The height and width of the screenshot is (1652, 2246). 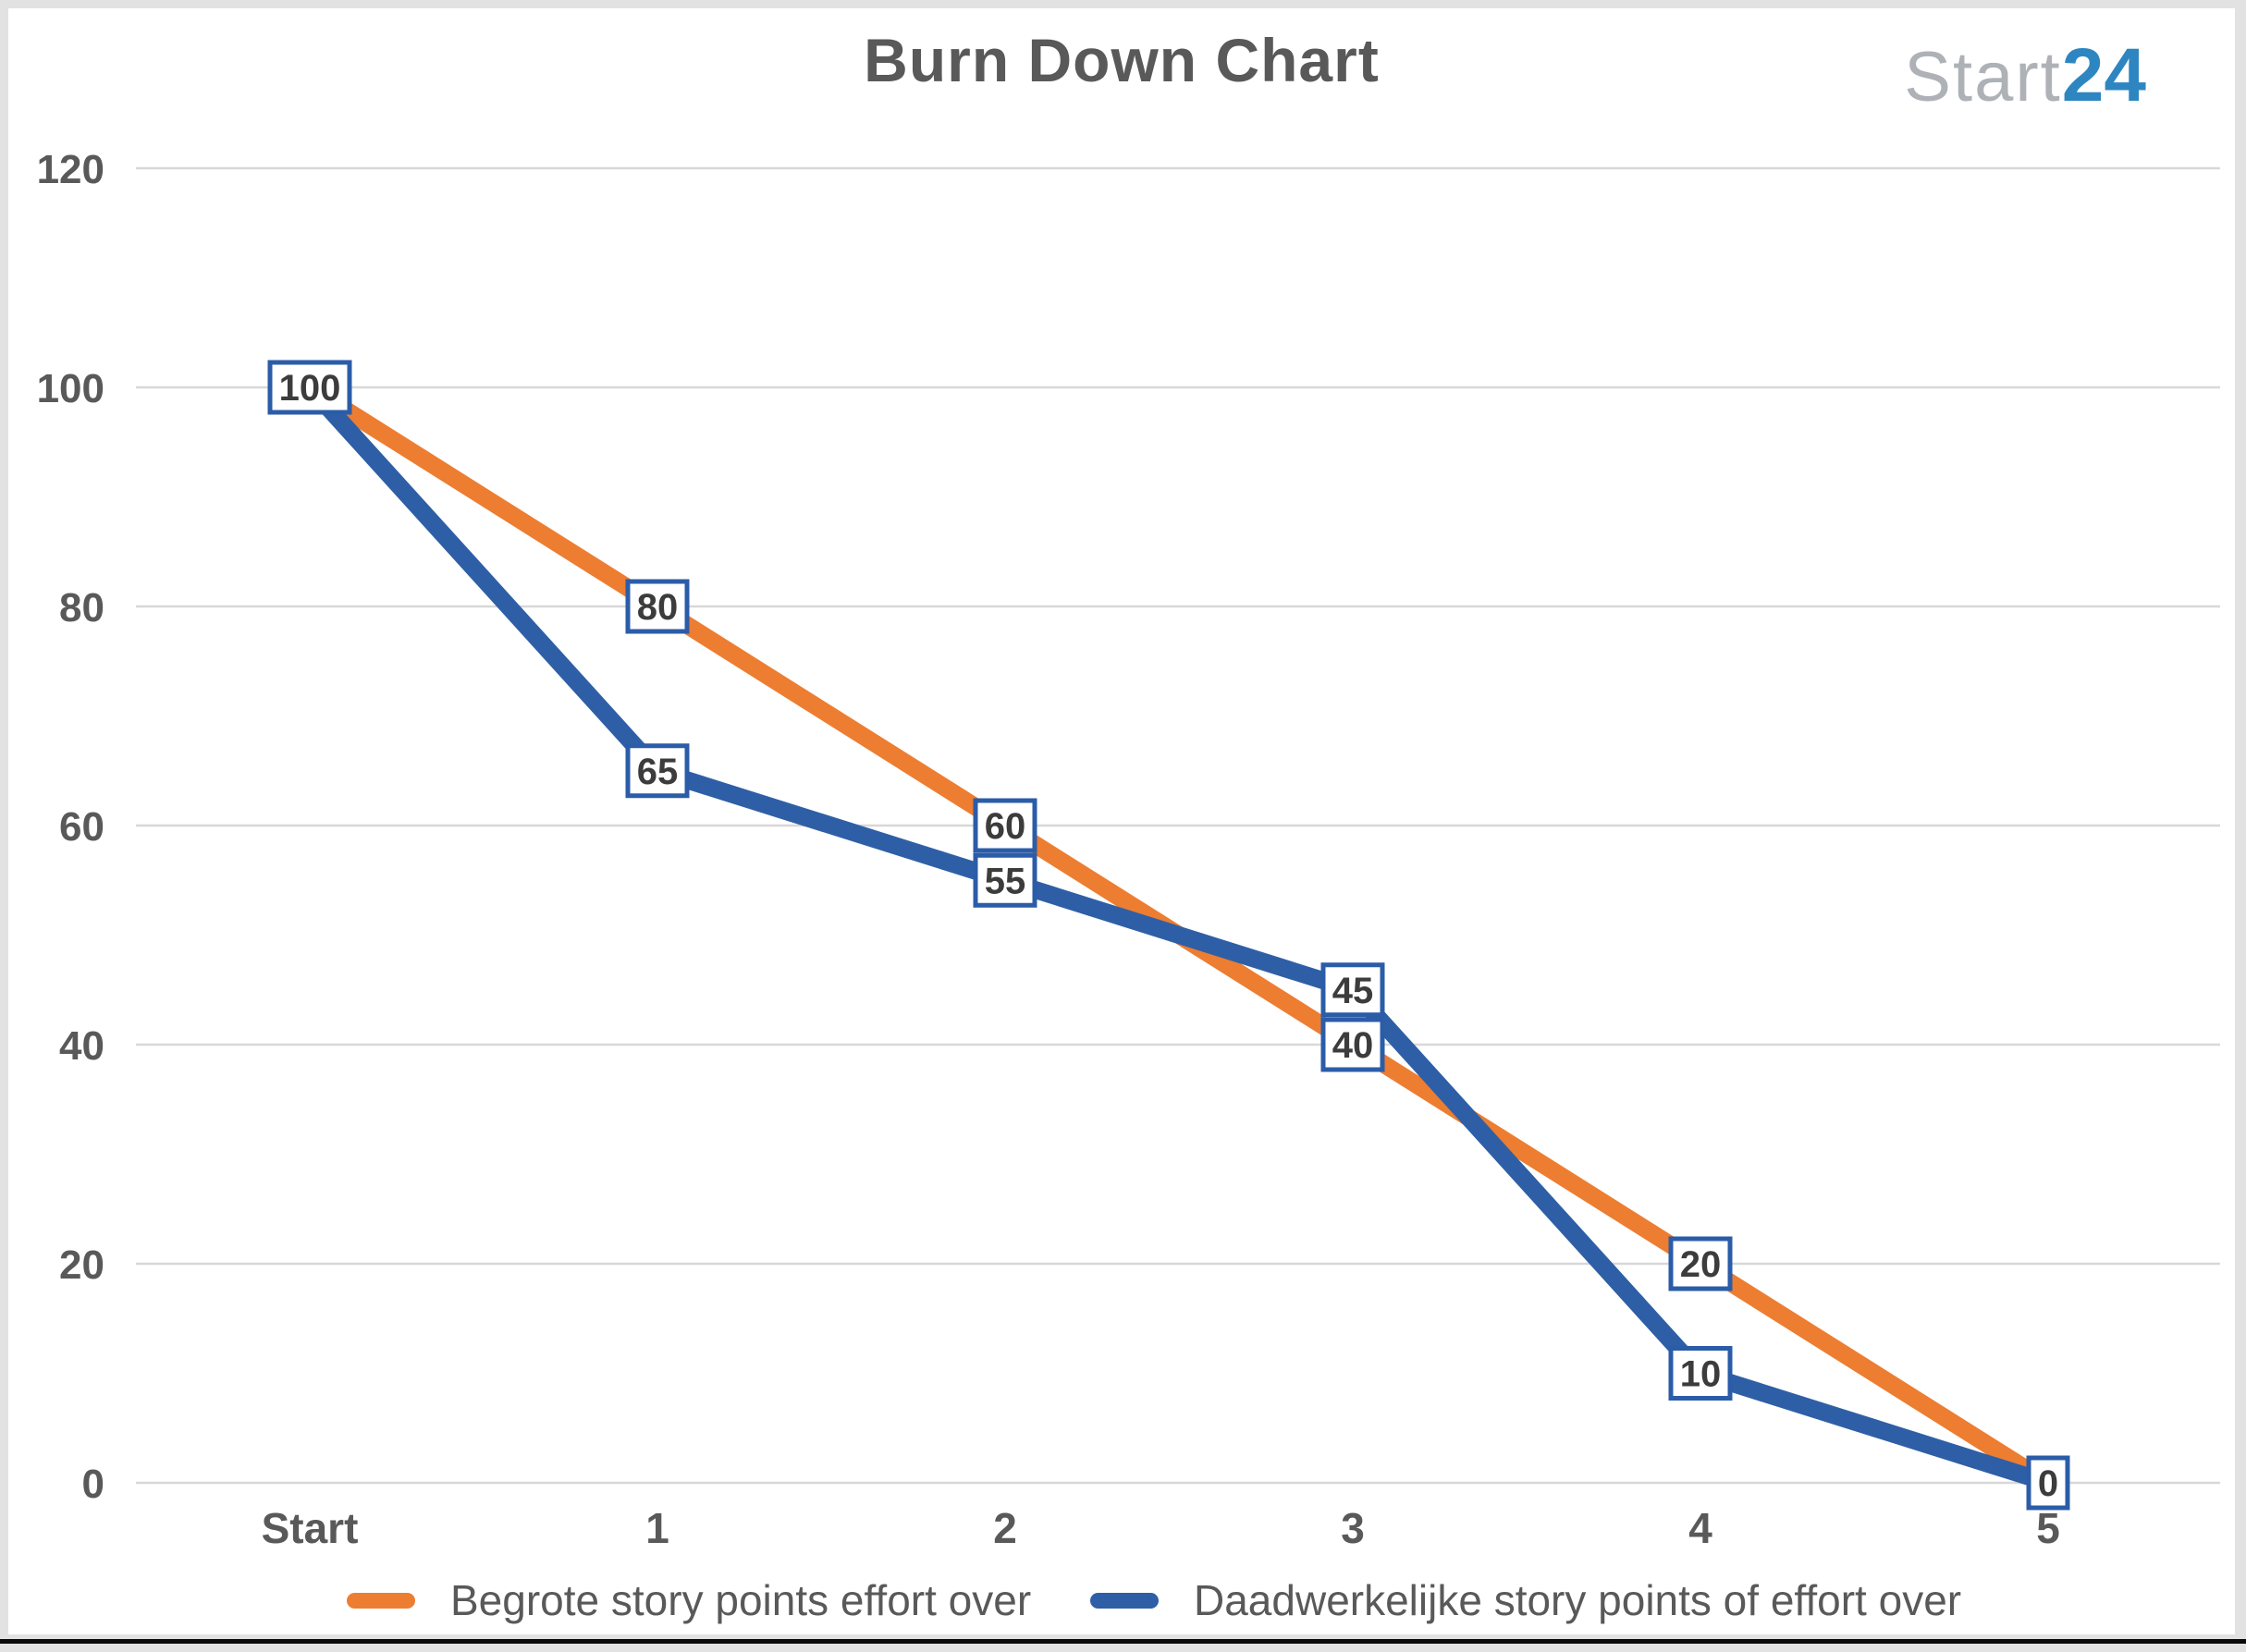 I want to click on legend-label-budget: Begrote story points effort over, so click(x=741, y=1600).